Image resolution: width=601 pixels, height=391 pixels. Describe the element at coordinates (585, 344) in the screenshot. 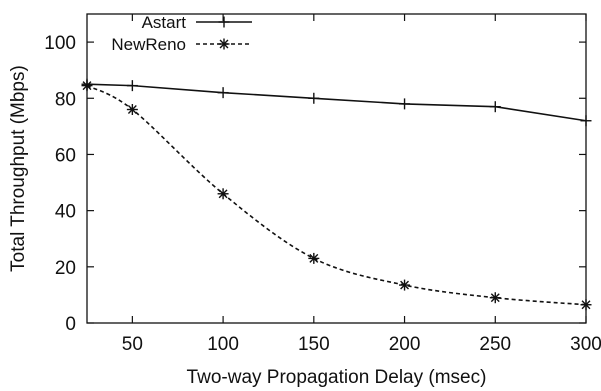

I see `x-tick-label: 300` at that location.